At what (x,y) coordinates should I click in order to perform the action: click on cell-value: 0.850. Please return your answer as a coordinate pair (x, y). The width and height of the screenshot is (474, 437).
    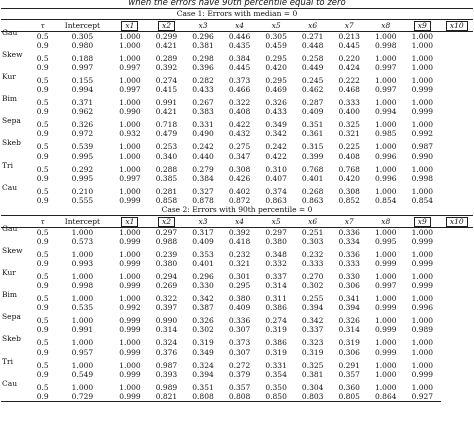
    Looking at the image, I should click on (276, 396).